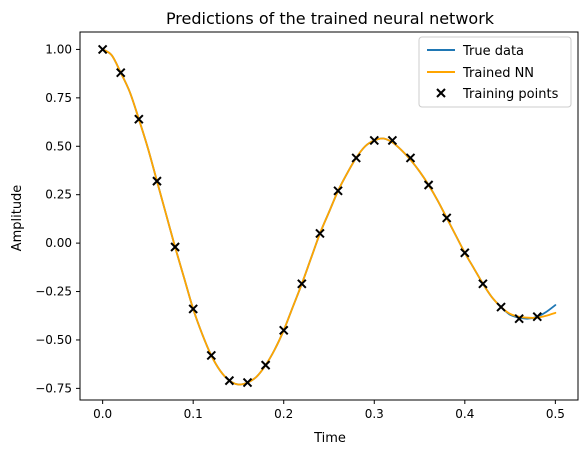 This screenshot has height=459, width=587. Describe the element at coordinates (498, 73) in the screenshot. I see `legend-label-trained-nn: Trained NN` at that location.